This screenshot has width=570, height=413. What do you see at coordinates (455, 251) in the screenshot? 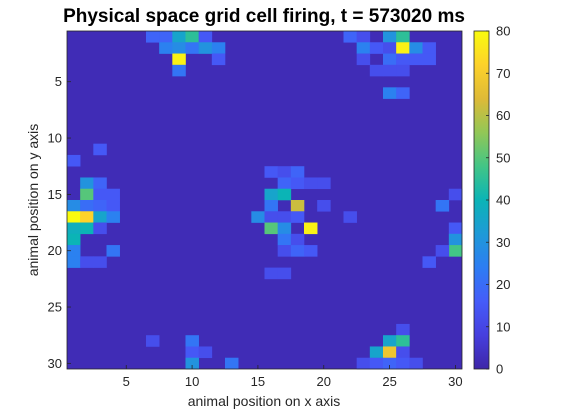
I see `heatmap-cell-x30-y20` at bounding box center [455, 251].